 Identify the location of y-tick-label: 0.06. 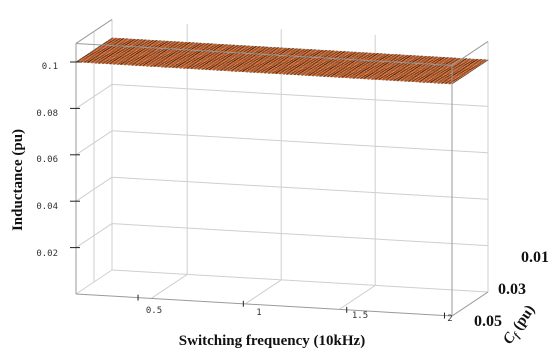
(47, 160).